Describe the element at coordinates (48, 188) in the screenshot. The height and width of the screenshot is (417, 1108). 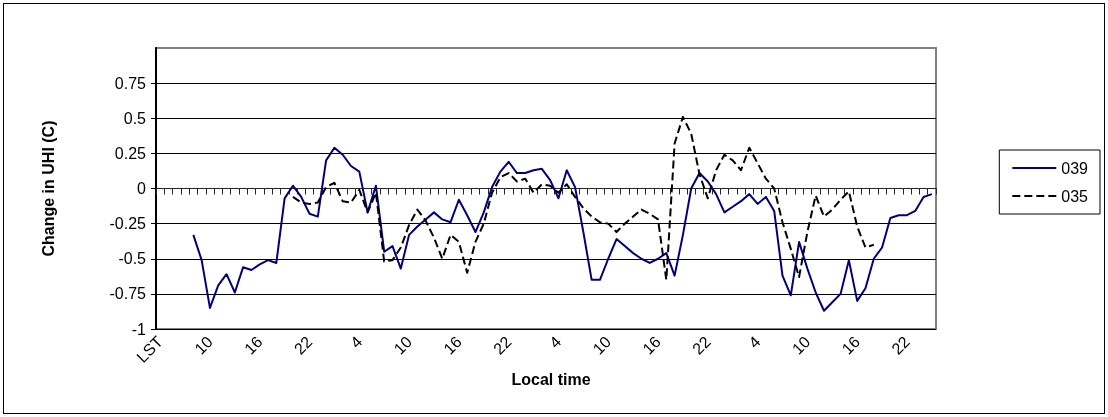
I see `y-axis-title: Change in UHI (C)` at that location.